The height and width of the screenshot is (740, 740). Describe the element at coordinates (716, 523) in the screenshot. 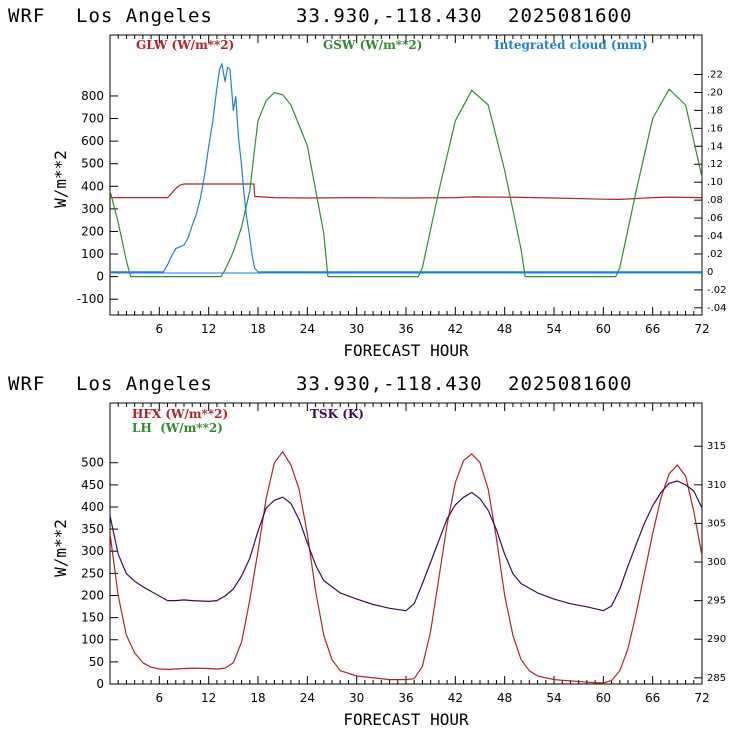

I see `y2-tick-label: 305` at that location.